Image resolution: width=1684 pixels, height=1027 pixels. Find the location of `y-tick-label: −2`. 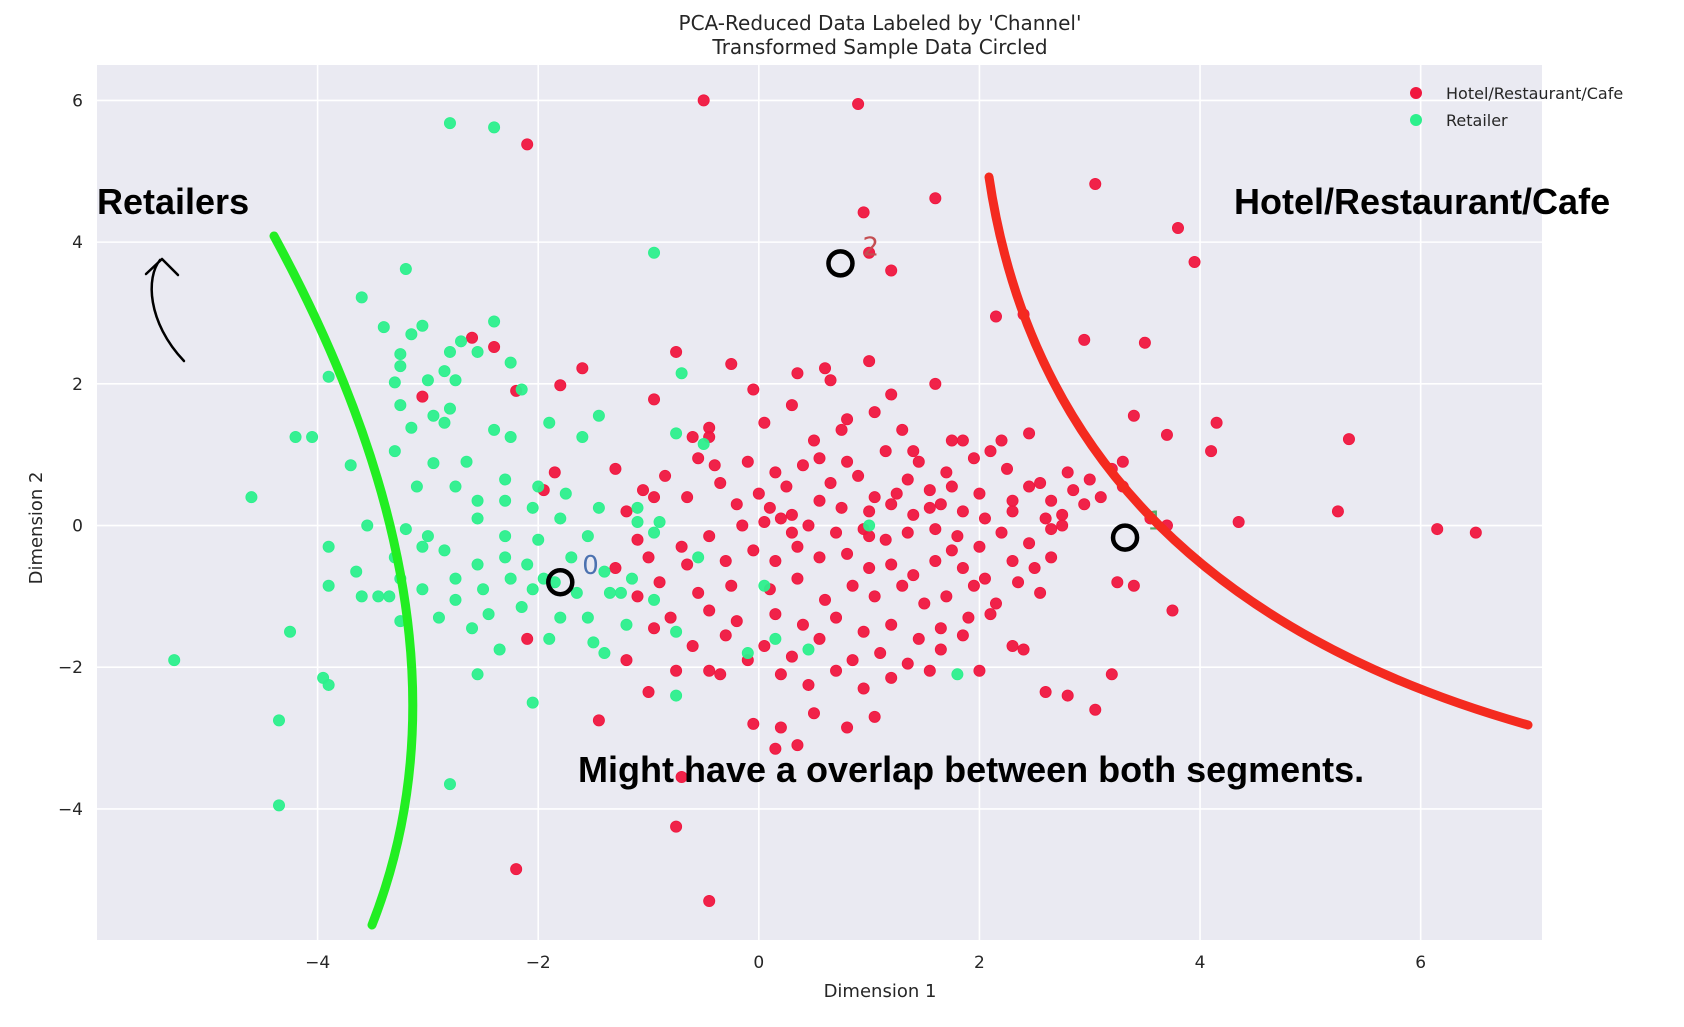

y-tick-label: −2 is located at coordinates (70, 668).